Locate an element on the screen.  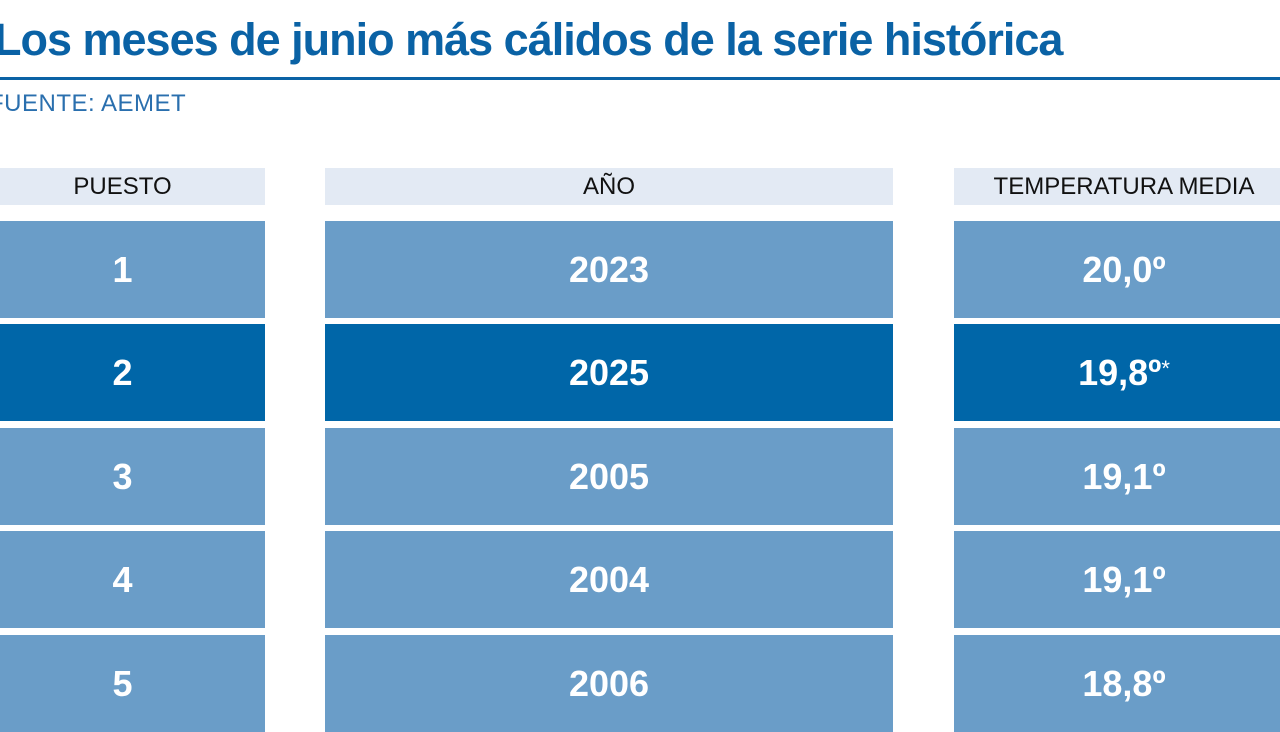
cell-text: 2 is located at coordinates (122, 372).